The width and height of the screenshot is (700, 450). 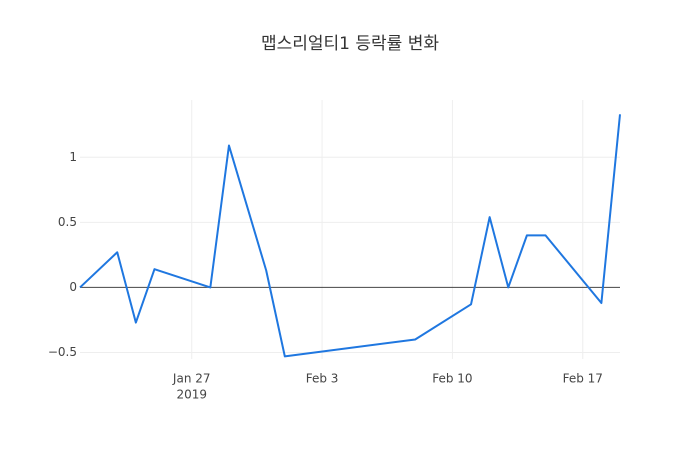 I want to click on y-tick-label: −0.5, so click(x=62, y=352).